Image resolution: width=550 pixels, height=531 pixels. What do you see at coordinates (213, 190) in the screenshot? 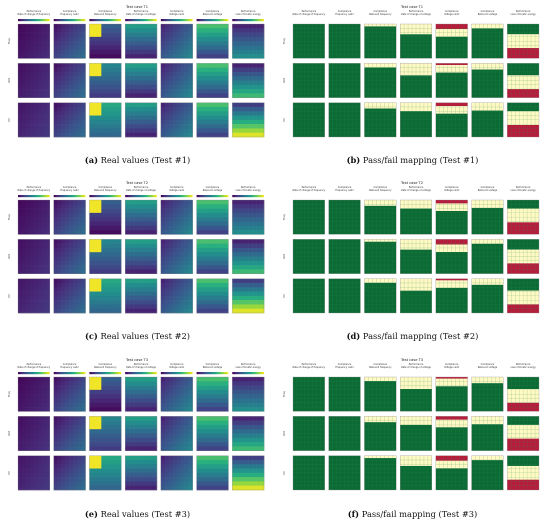
I see `column-title: Rebound voltage` at bounding box center [213, 190].